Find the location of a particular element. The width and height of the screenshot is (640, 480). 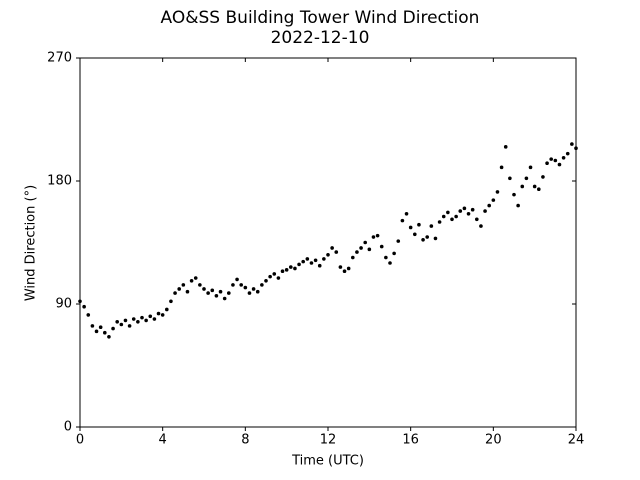

x-tick-label: 8 is located at coordinates (245, 440).